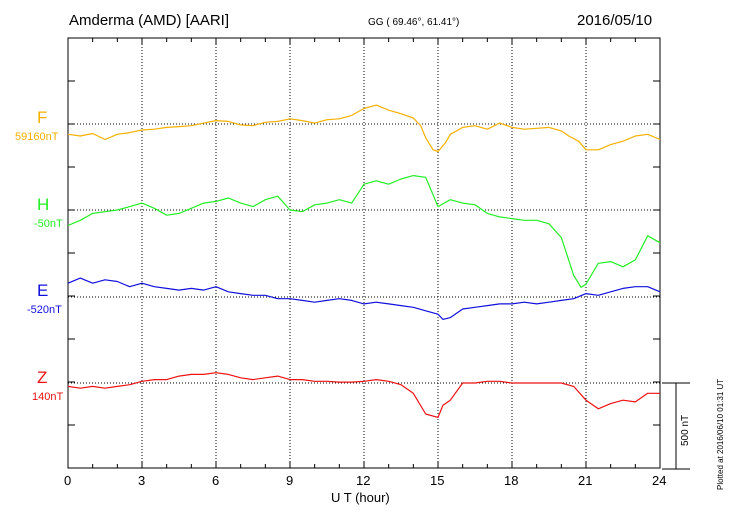 This screenshot has height=520, width=730. Describe the element at coordinates (360, 497) in the screenshot. I see `x-axis-label: U T (hour)` at that location.